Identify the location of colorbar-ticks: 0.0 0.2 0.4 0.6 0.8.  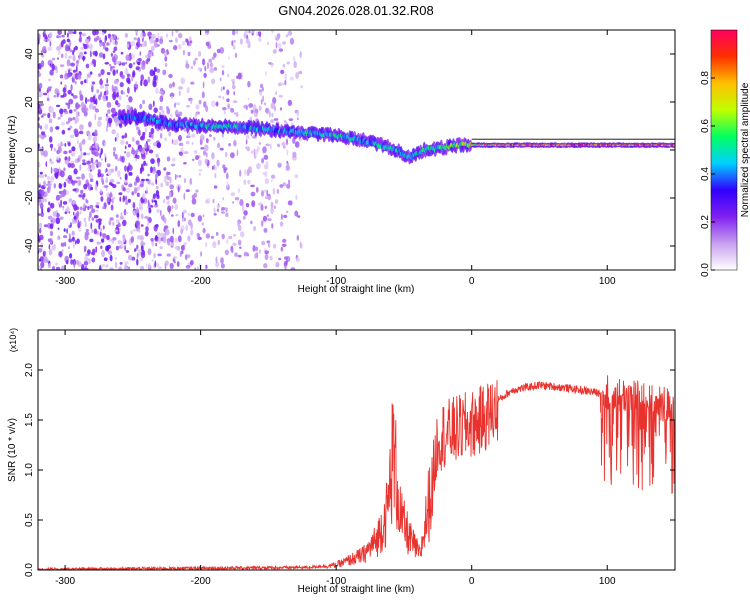
(707, 174).